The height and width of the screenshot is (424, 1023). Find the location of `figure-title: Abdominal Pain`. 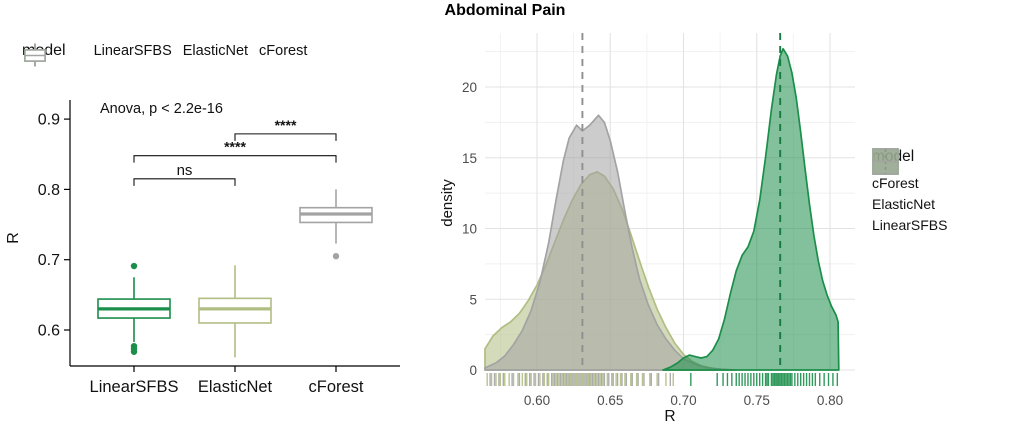

figure-title: Abdominal Pain is located at coordinates (505, 10).